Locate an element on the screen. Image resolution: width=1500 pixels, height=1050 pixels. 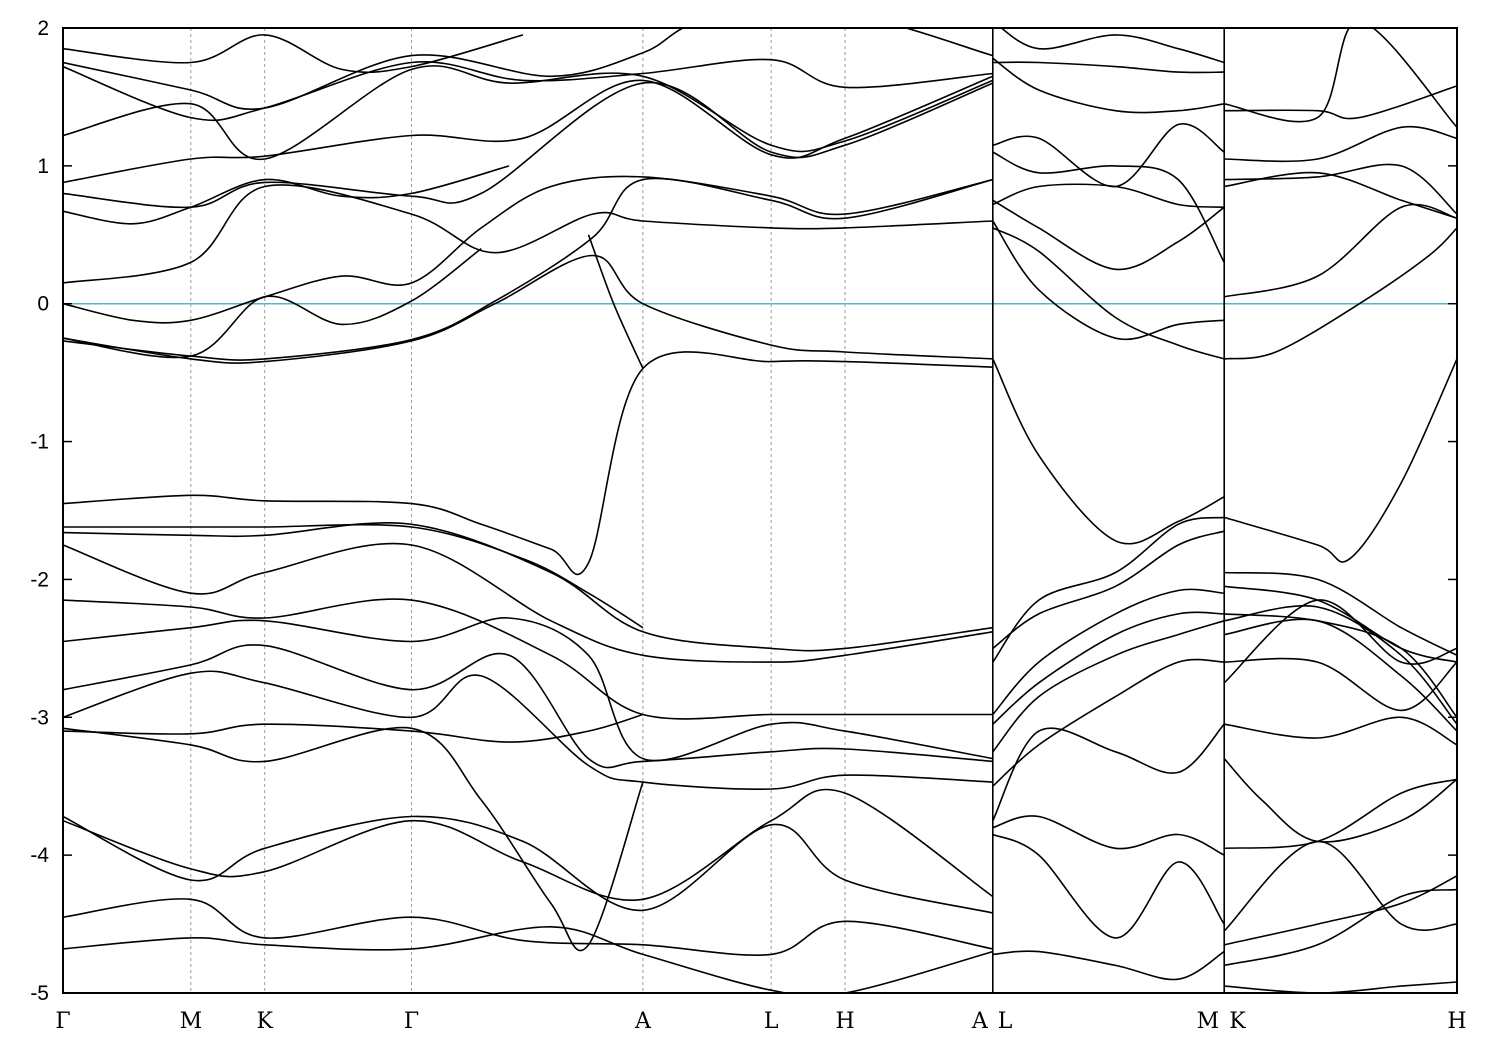
y-tick-label: -3 is located at coordinates (39, 717).